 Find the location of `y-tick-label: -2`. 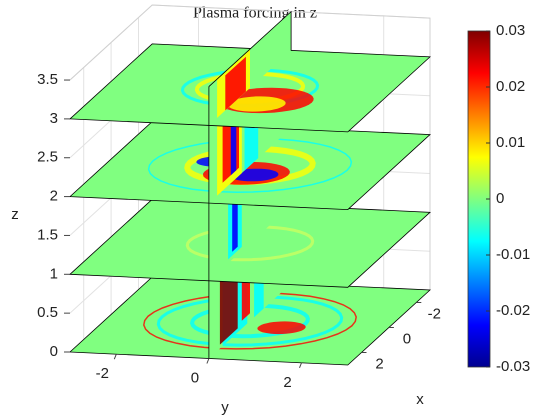

y-tick-label: -2 is located at coordinates (102, 373).